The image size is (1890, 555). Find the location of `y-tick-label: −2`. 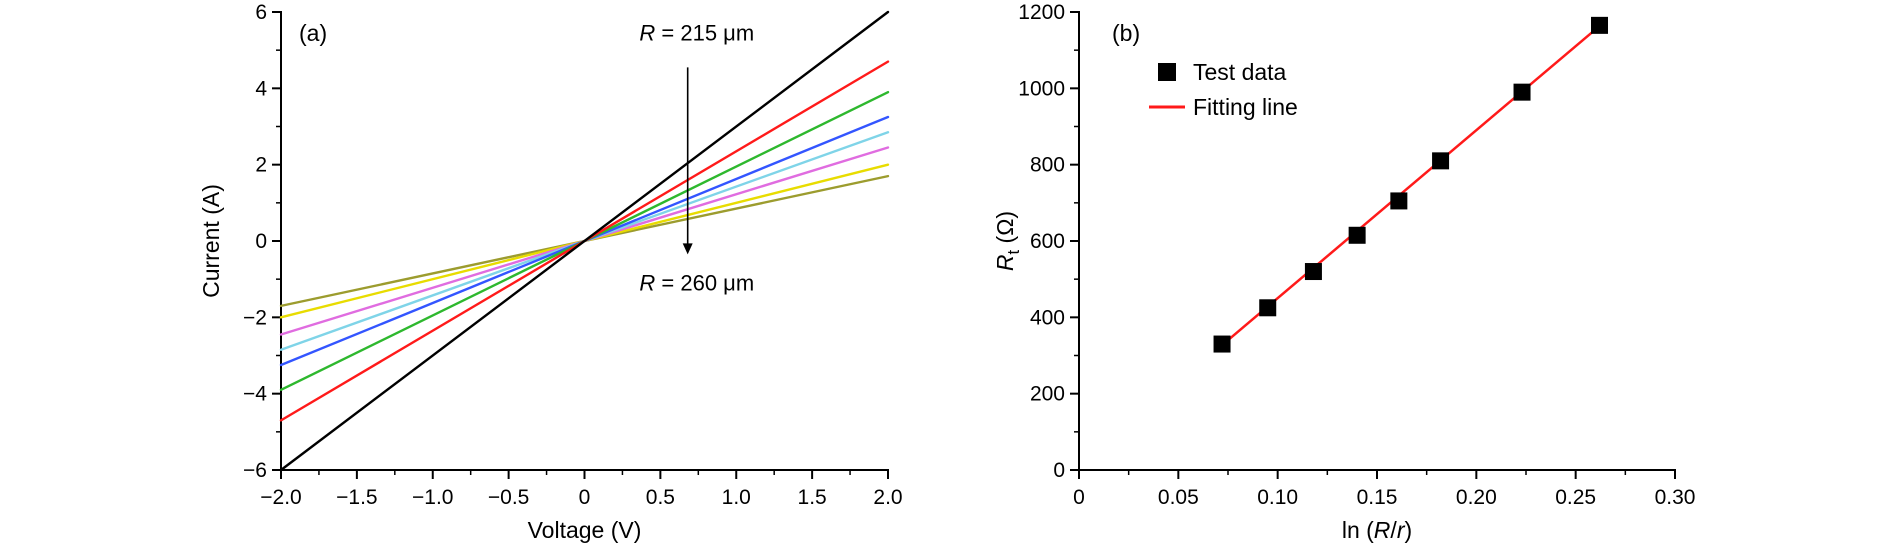

y-tick-label: −2 is located at coordinates (255, 317).